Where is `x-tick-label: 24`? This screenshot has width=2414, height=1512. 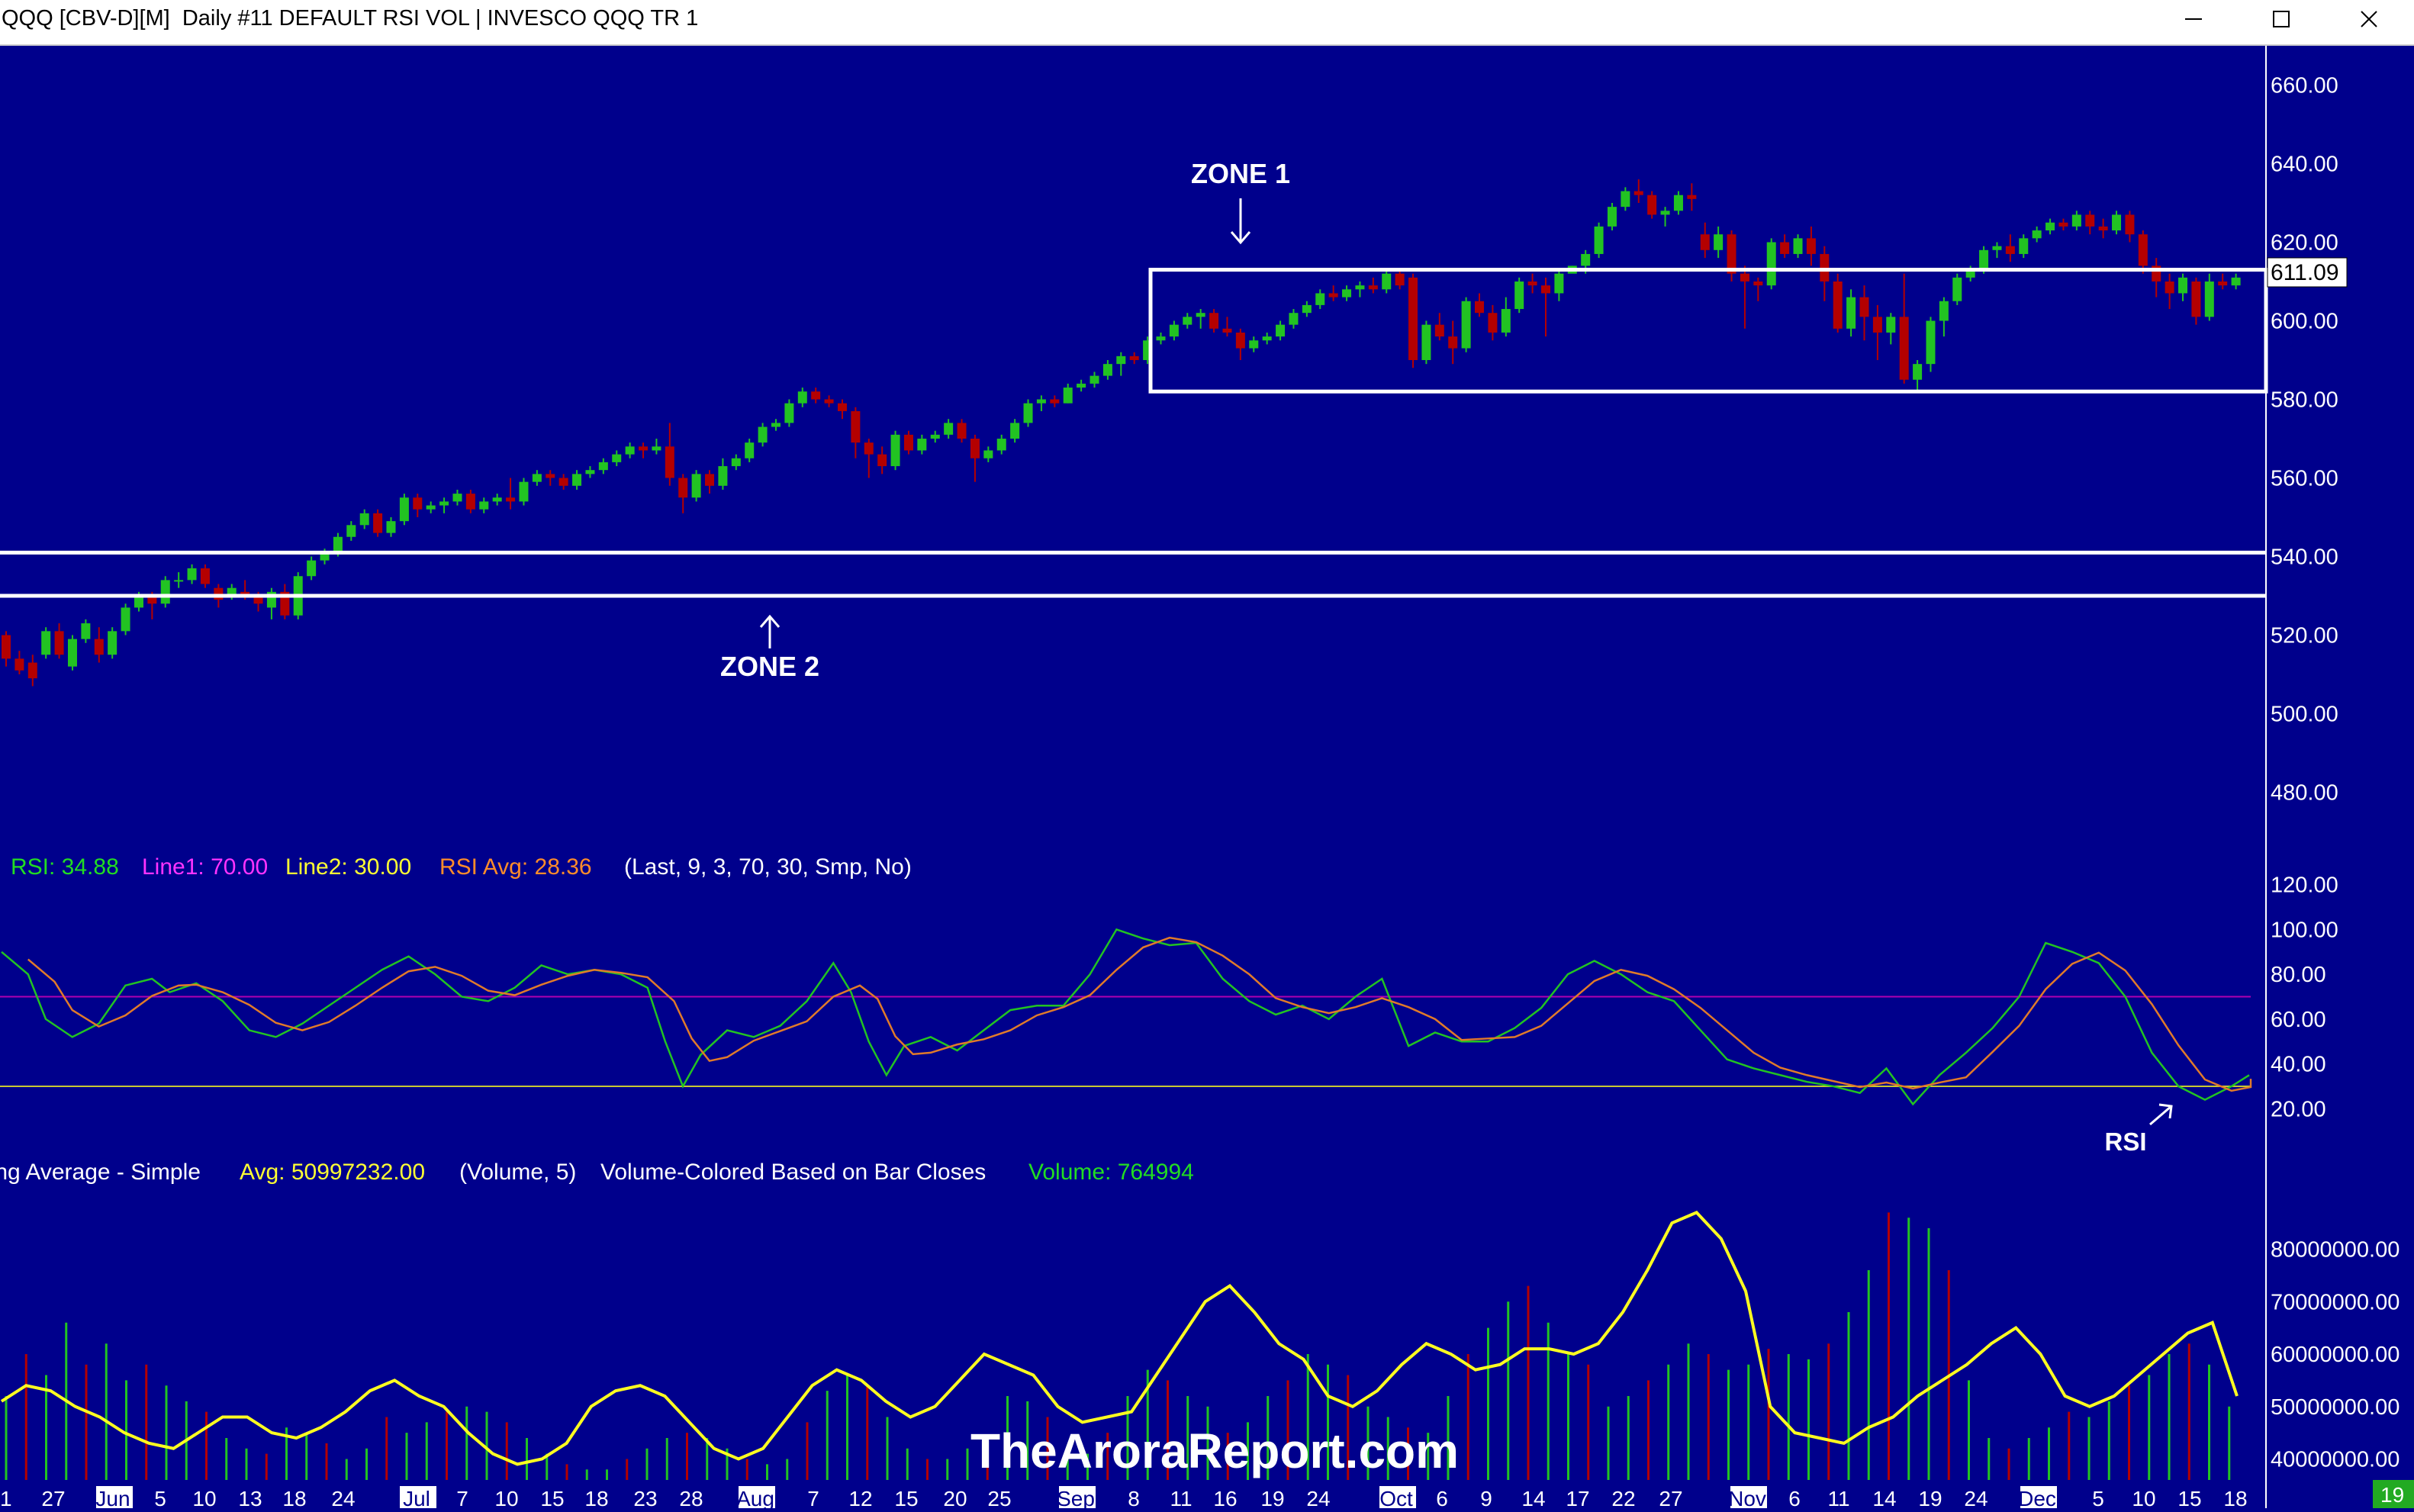
x-tick-label: 24 is located at coordinates (343, 1498).